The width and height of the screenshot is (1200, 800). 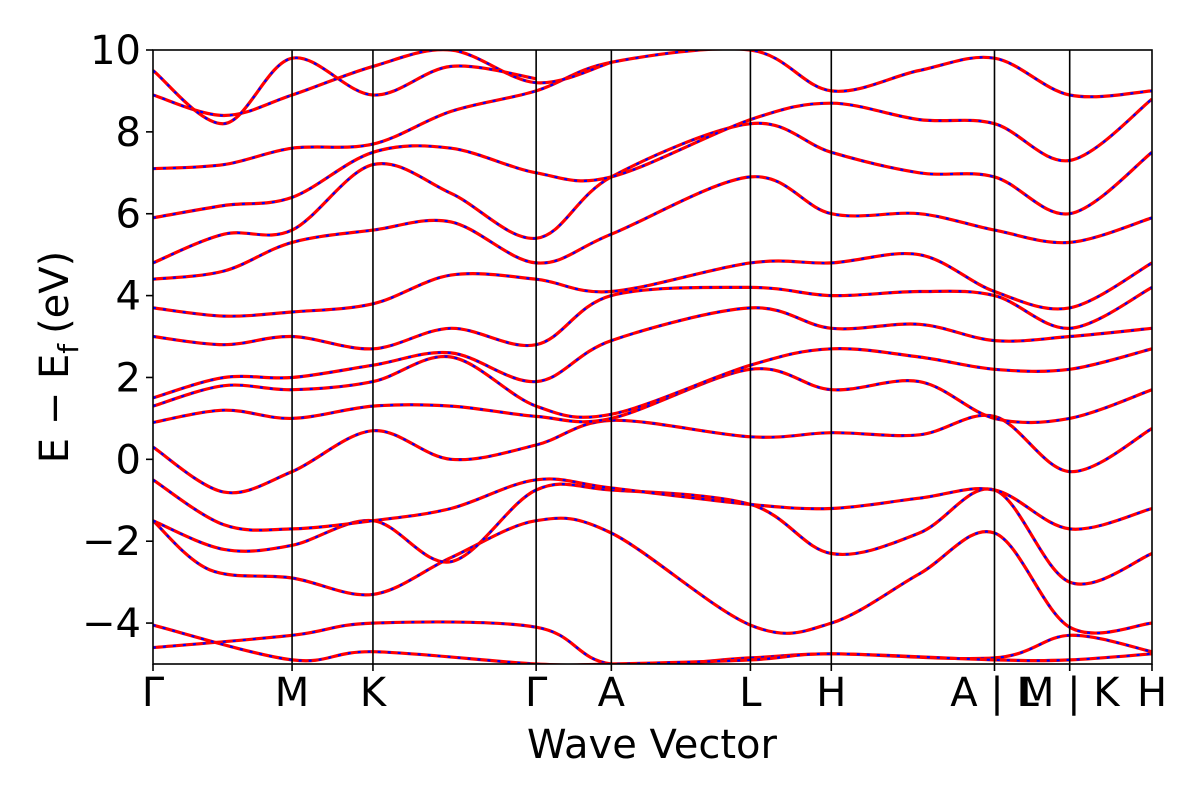 I want to click on band-3-red, so click(x=652, y=534).